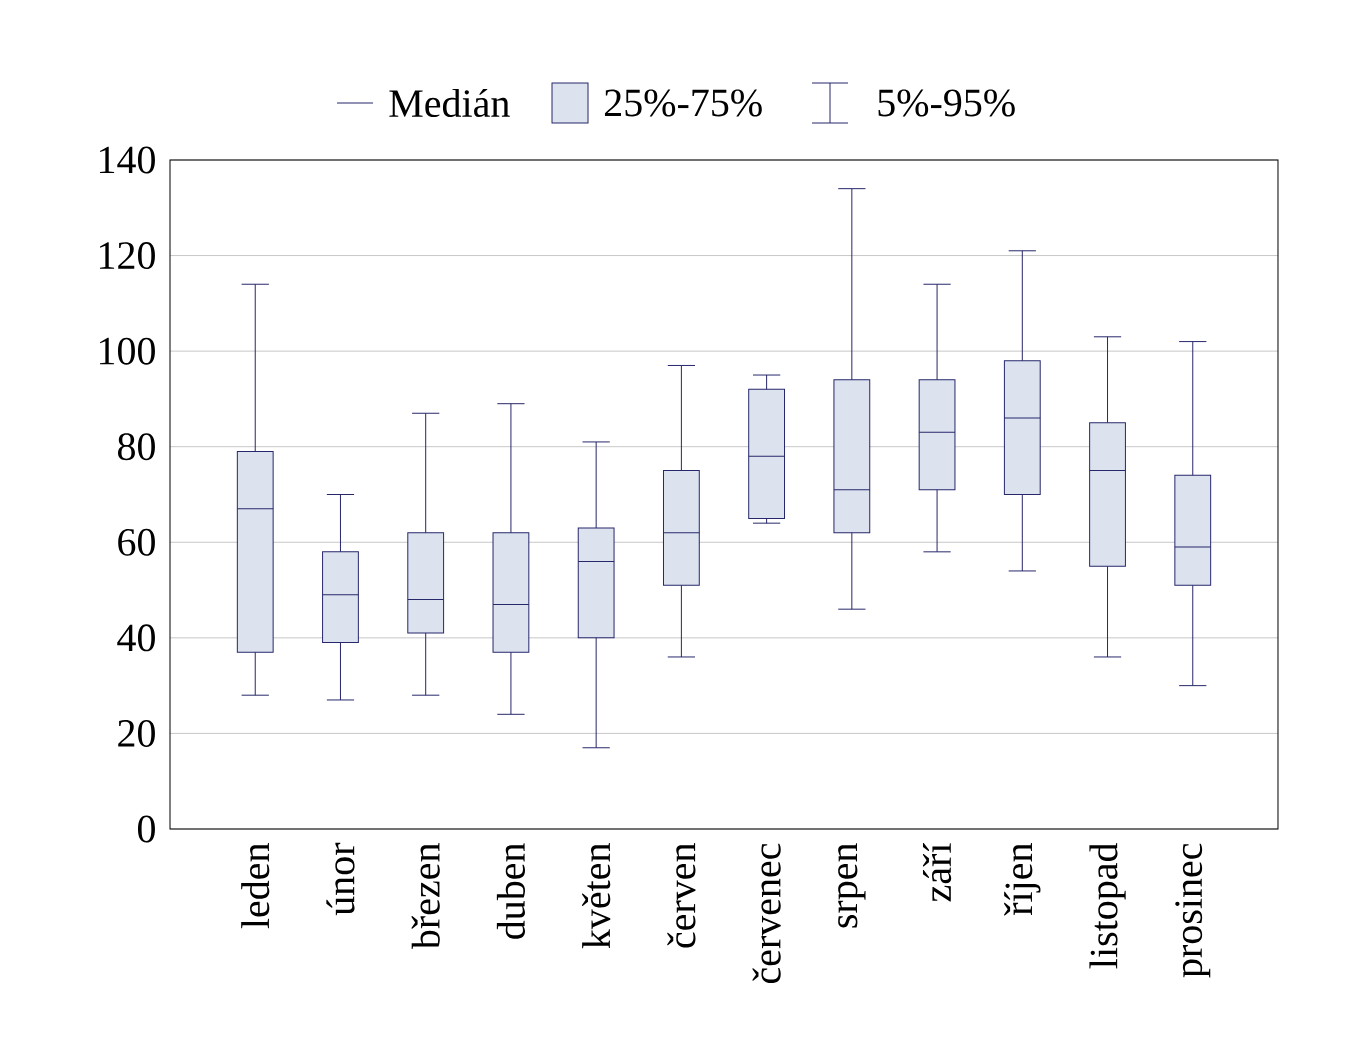  I want to click on x-tick-label: září, so click(937, 872).